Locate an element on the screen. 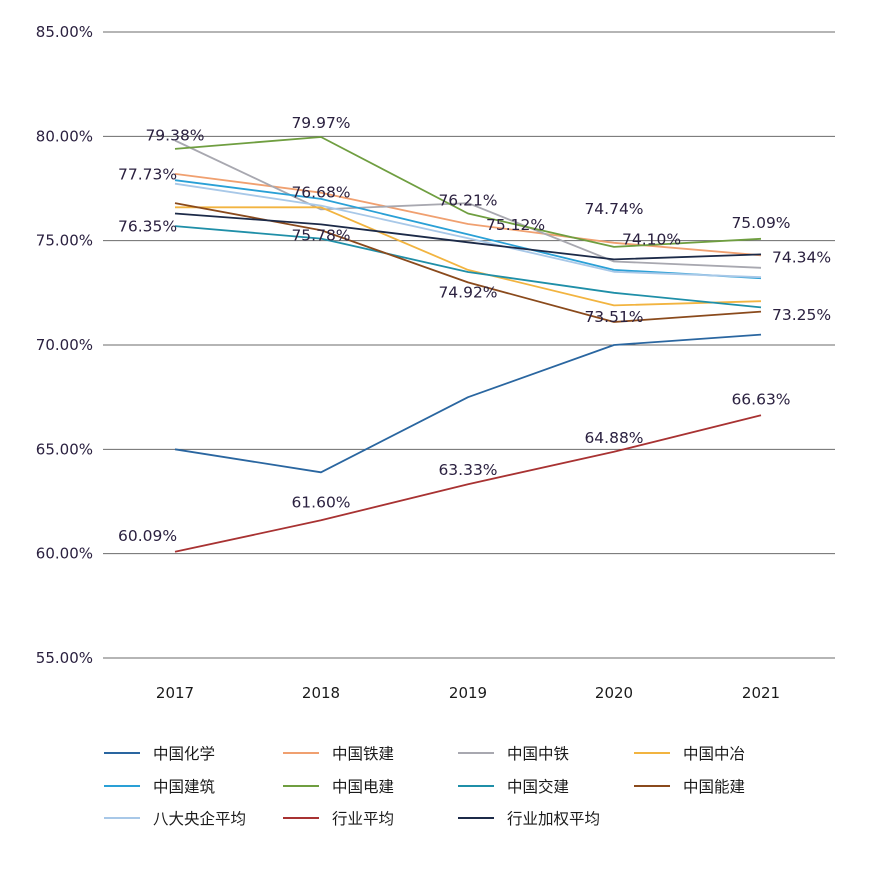 This screenshot has height=880, width=874. legend-label: 行业加权平均 is located at coordinates (553, 819).